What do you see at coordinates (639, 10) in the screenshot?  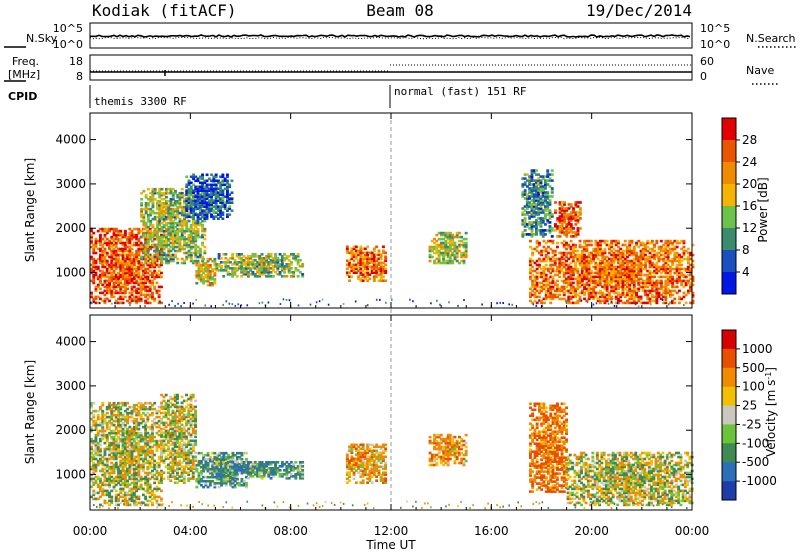 I see `date-title: 19/Dec/2014` at bounding box center [639, 10].